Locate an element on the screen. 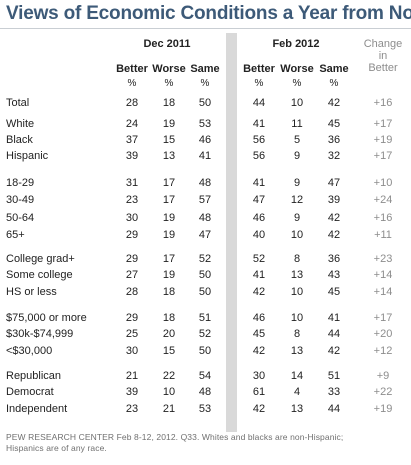  cell-dec-same: 41 is located at coordinates (205, 156).